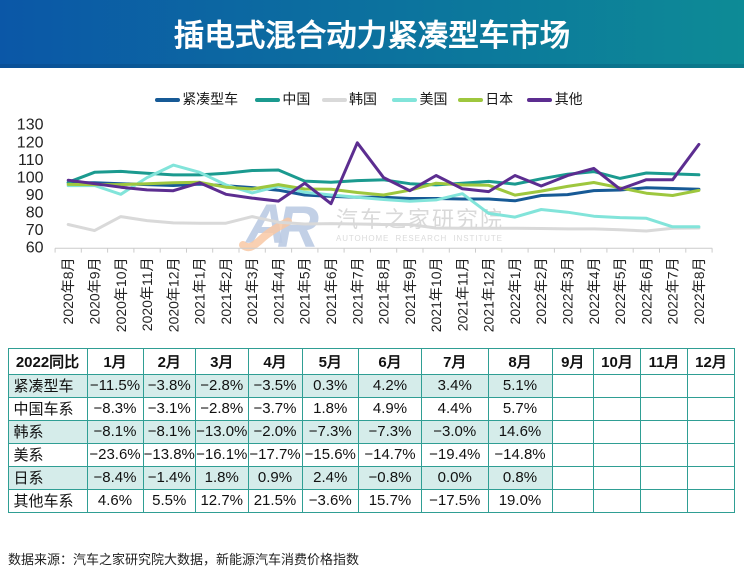 The width and height of the screenshot is (744, 578). Describe the element at coordinates (699, 291) in the screenshot. I see `svg-text: 2022年8月` at that location.